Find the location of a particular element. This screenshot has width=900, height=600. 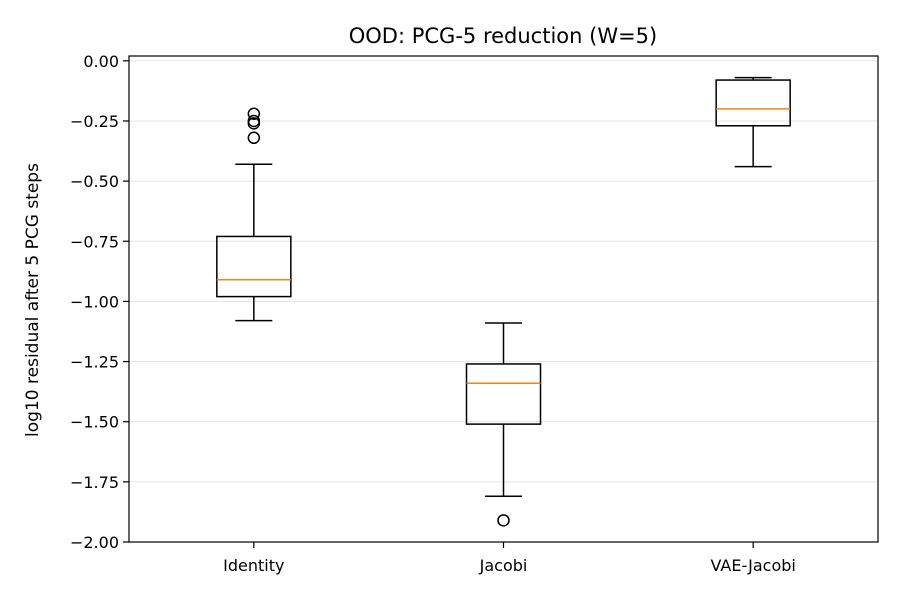

y-tick-label: −2.00 is located at coordinates (94, 542).